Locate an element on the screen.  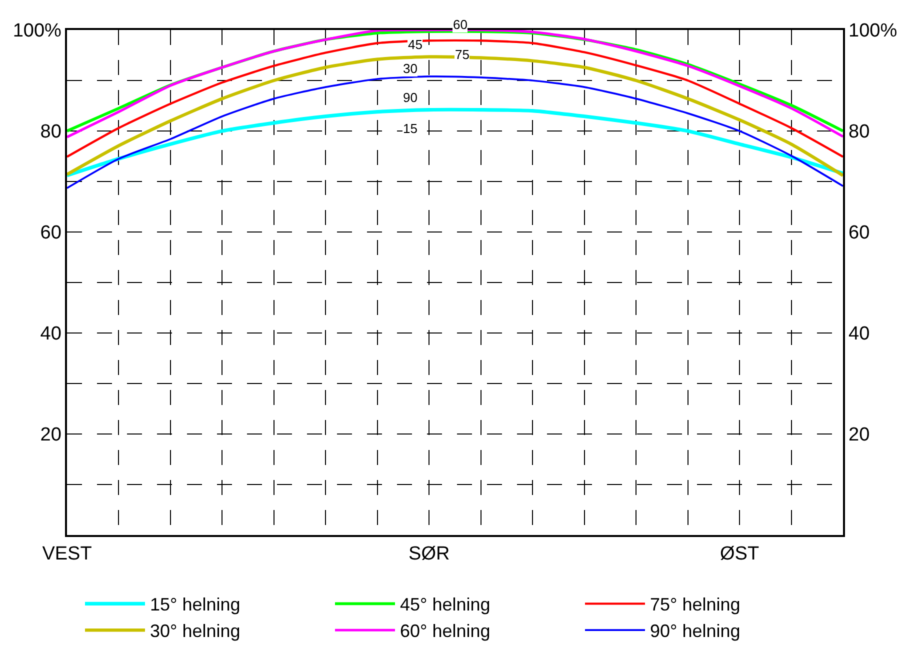
annotation: 45 is located at coordinates (415, 44).